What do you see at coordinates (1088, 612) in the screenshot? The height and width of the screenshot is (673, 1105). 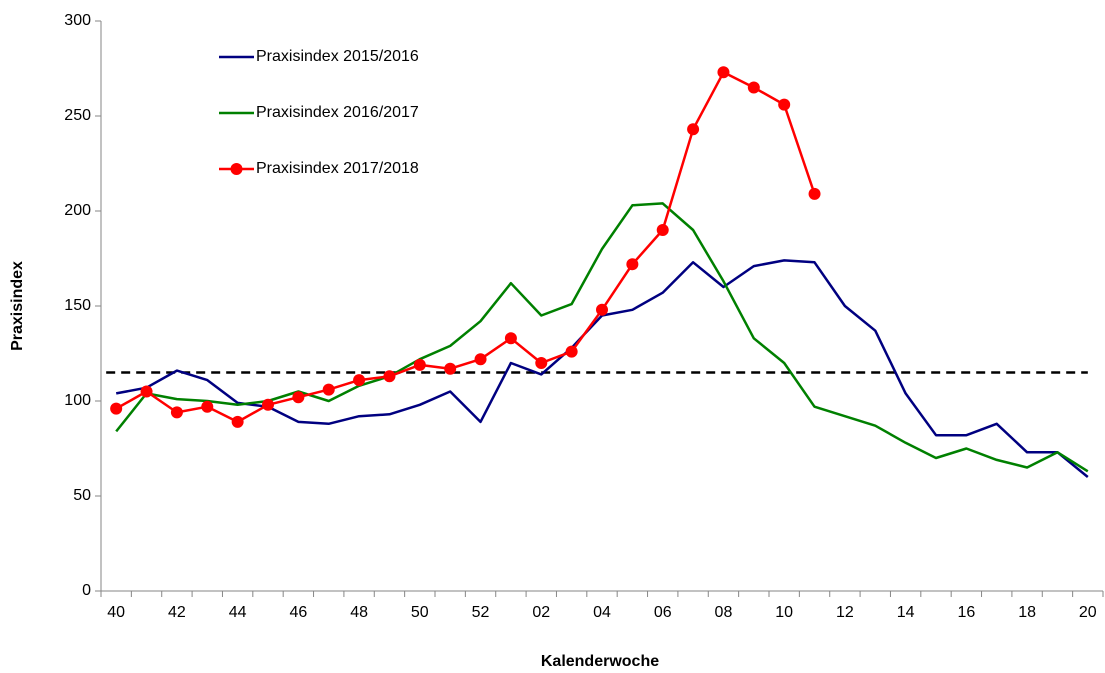 I see `x-tick-label: 20` at bounding box center [1088, 612].